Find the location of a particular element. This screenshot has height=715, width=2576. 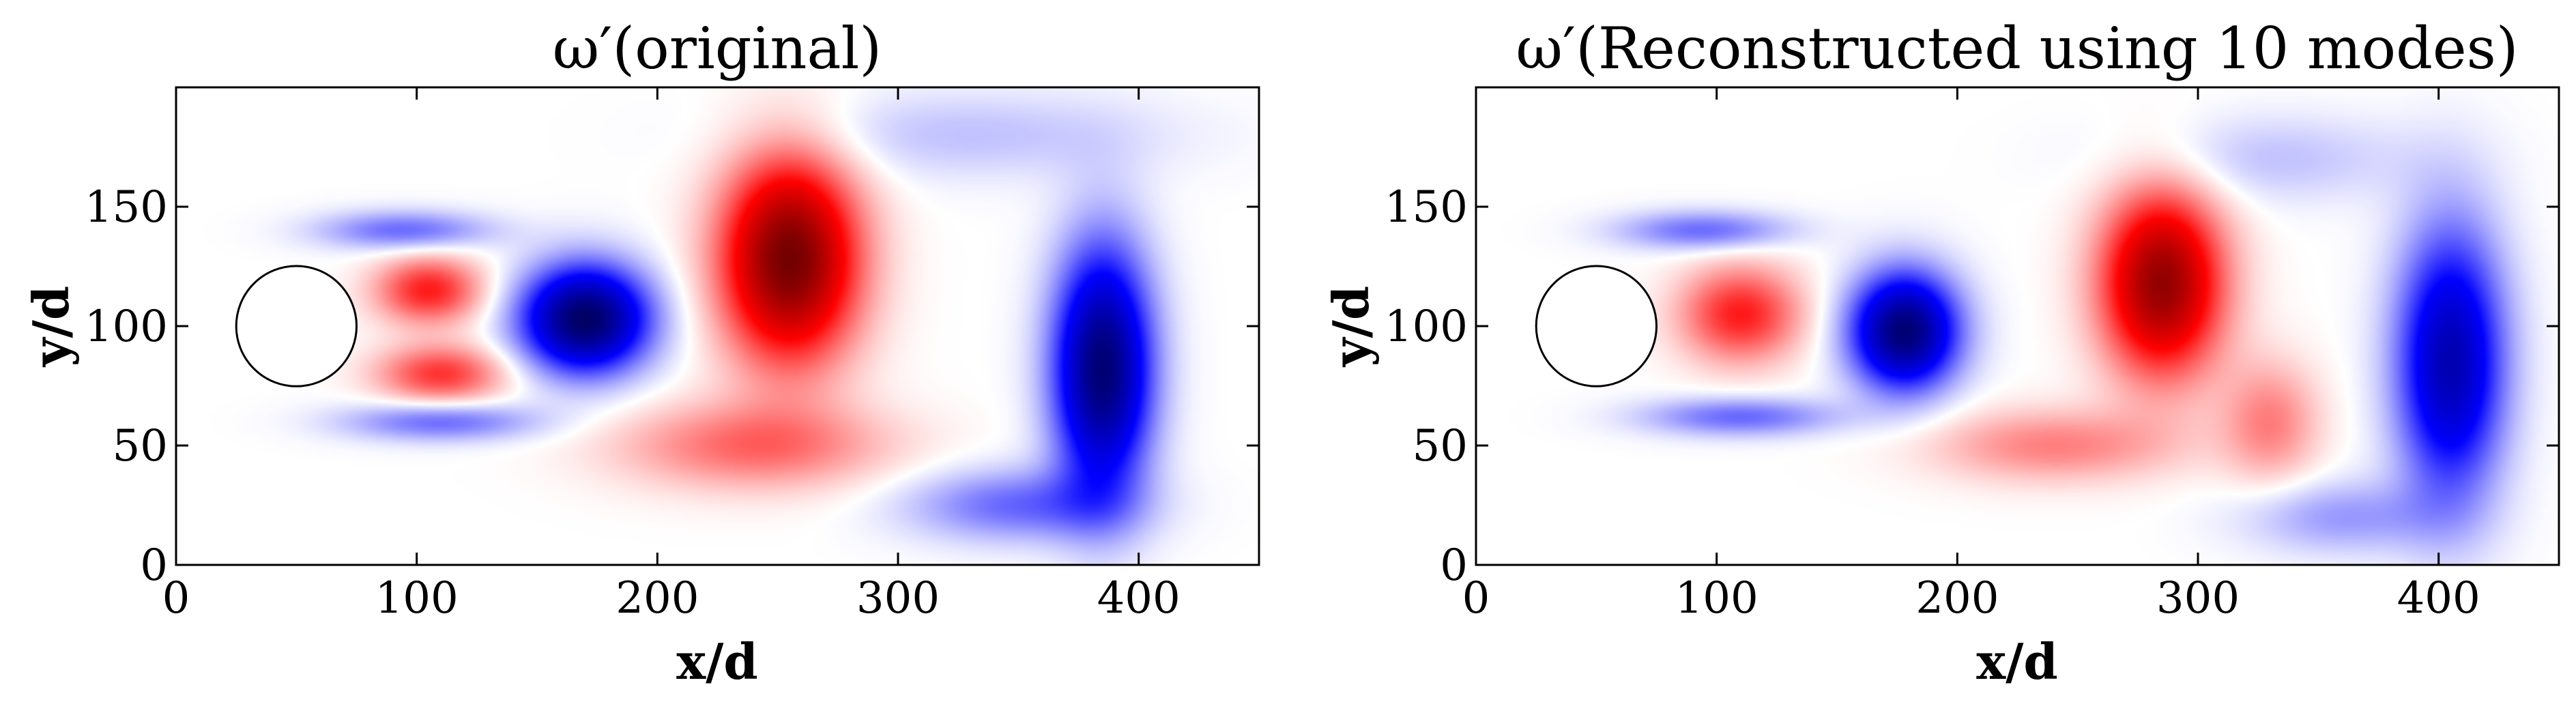

panel-title: ω′(Reconstructed using 10 modes) is located at coordinates (2017, 49).